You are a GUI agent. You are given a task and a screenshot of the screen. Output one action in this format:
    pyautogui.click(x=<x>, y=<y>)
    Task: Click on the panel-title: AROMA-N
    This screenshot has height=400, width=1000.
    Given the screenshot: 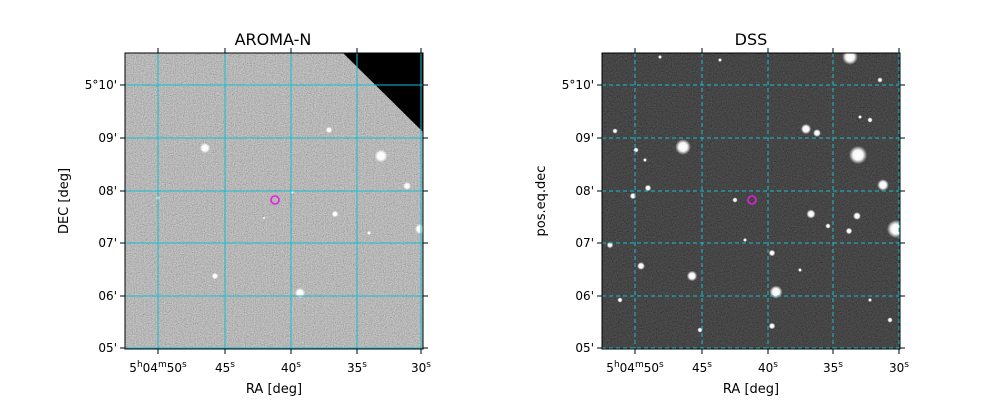 What is the action you would take?
    pyautogui.click(x=273, y=39)
    